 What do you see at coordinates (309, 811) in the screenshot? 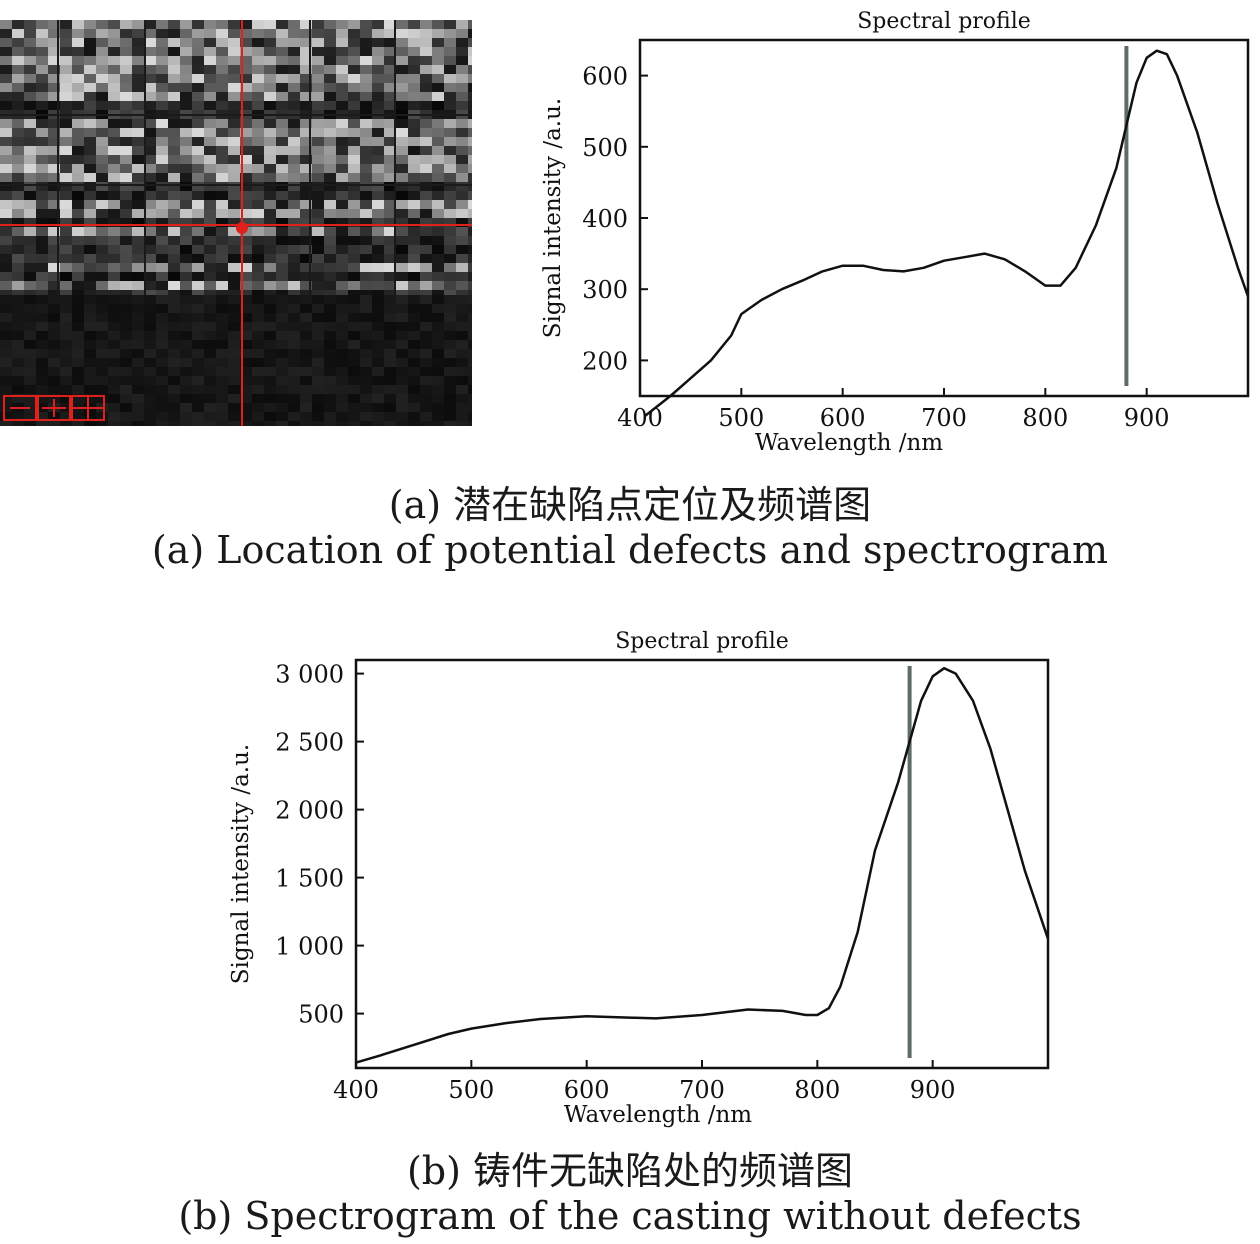
I see `y-tick-label: 2 000` at bounding box center [309, 811].